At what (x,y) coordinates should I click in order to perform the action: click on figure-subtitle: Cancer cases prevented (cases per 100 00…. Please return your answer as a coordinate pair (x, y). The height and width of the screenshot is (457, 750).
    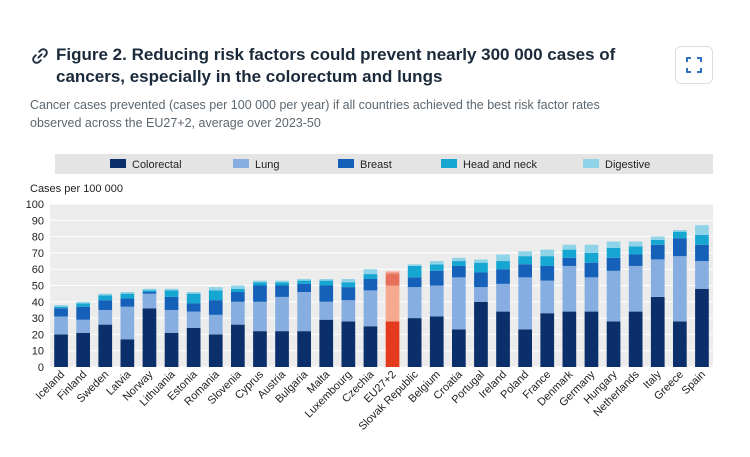
    Looking at the image, I should click on (315, 114).